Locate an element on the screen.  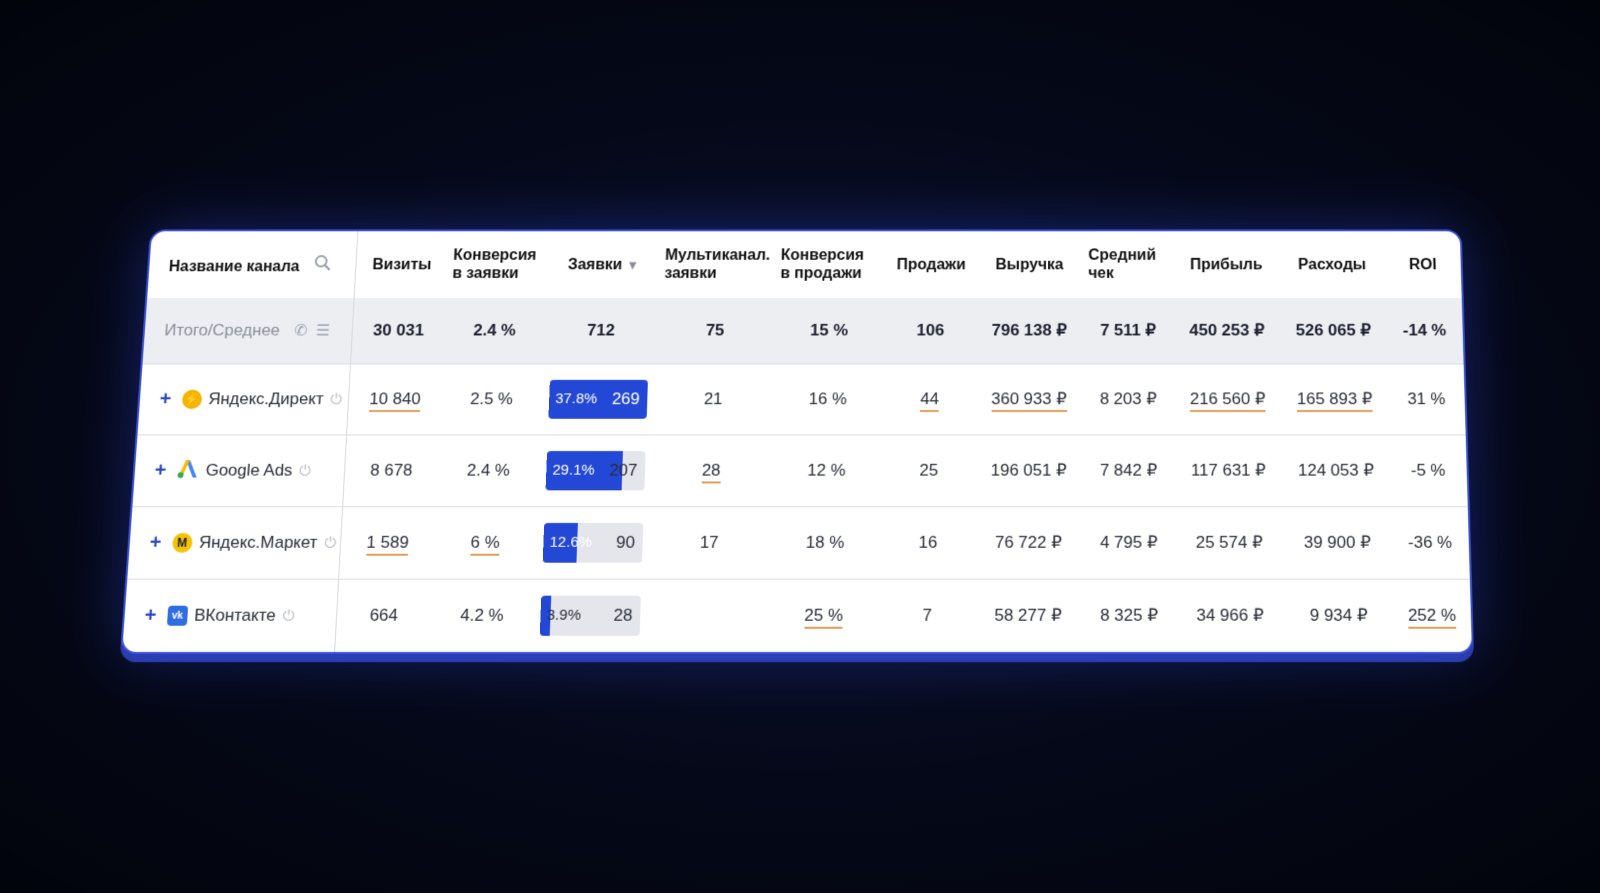
sales-cell: 25 is located at coordinates (928, 471).